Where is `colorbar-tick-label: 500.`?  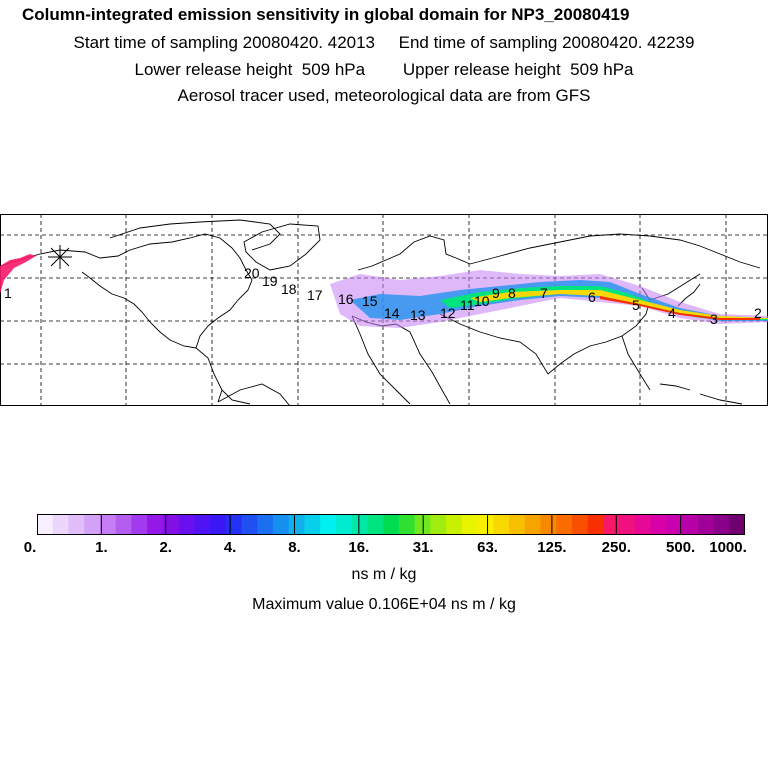 colorbar-tick-label: 500. is located at coordinates (681, 547).